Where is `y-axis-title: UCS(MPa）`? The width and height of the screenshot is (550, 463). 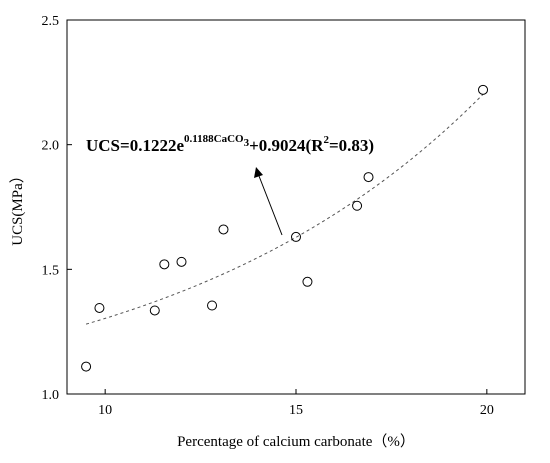 y-axis-title: UCS(MPa） is located at coordinates (17, 207).